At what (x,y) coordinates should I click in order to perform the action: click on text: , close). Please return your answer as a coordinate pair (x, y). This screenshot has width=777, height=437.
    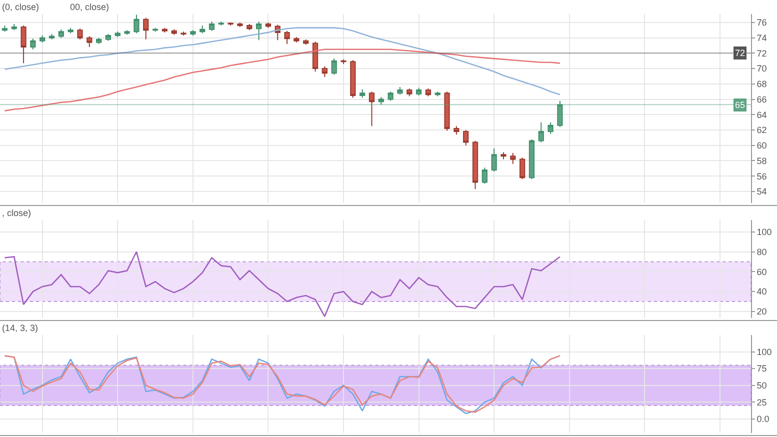
    Looking at the image, I should click on (17, 213).